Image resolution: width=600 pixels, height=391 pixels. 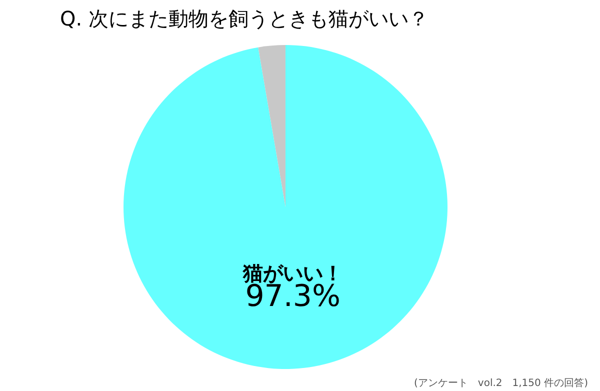 I want to click on text: (アンケート vol.2 1,150 件の回答), so click(x=501, y=383).